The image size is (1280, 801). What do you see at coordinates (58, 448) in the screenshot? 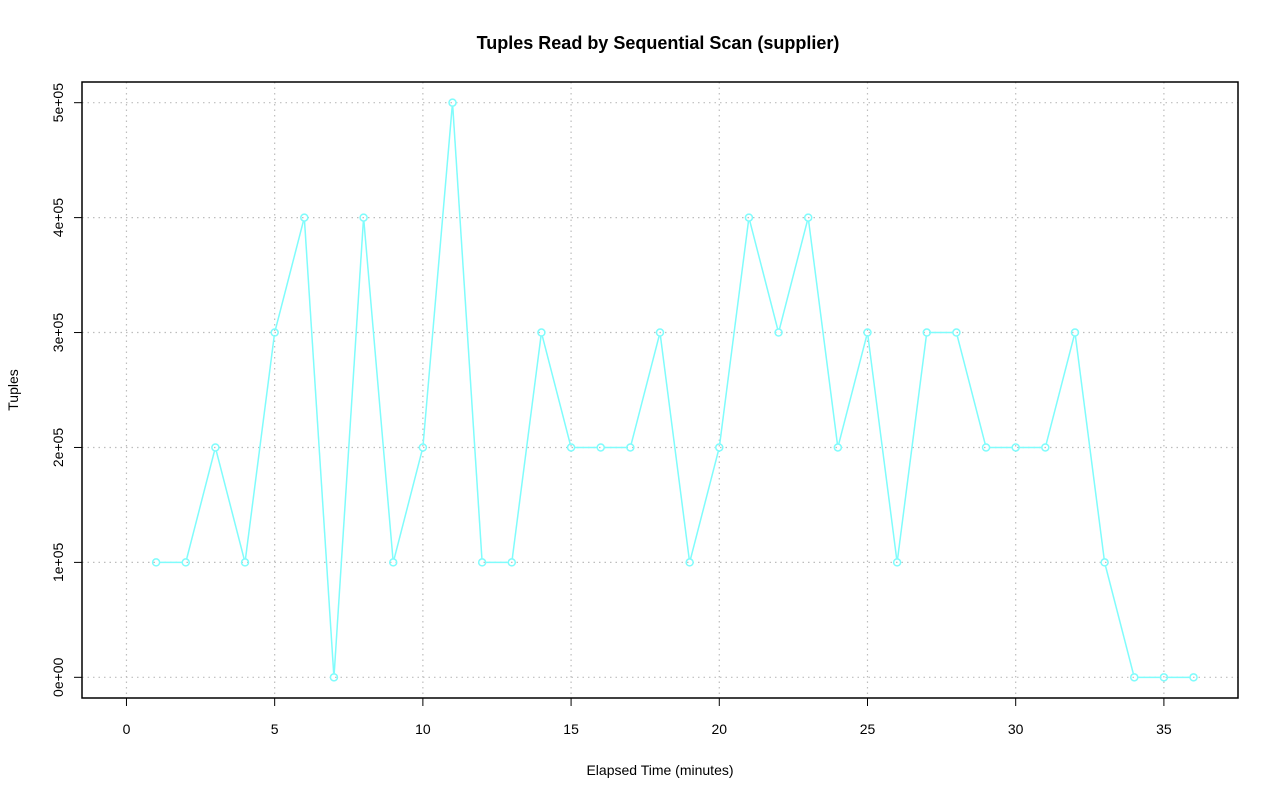
I see `y-tick-label: 2e+05` at bounding box center [58, 448].